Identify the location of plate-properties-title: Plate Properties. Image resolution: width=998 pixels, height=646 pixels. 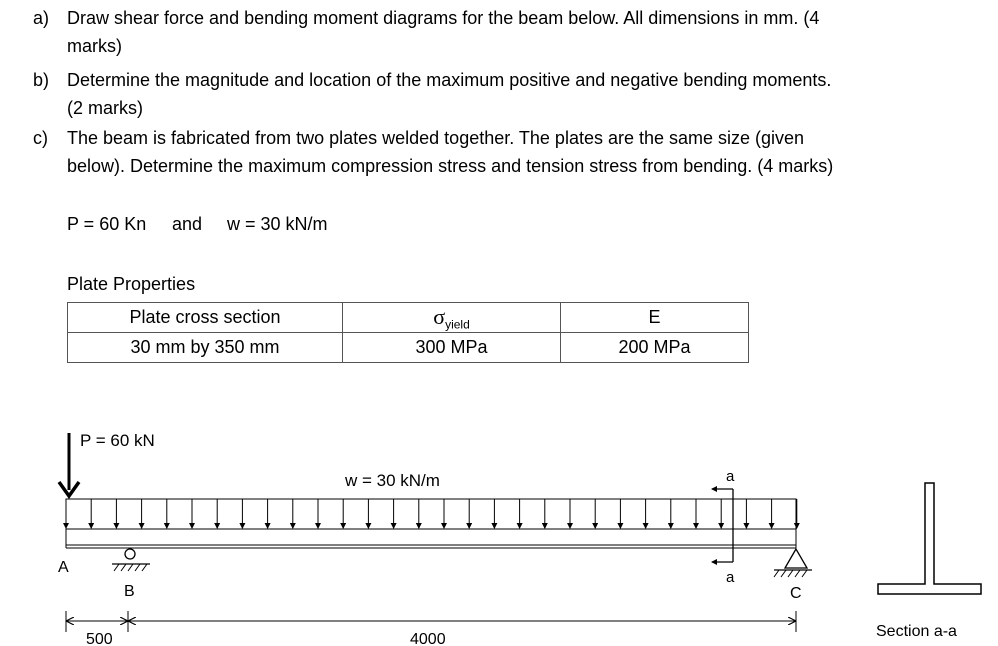
(131, 284).